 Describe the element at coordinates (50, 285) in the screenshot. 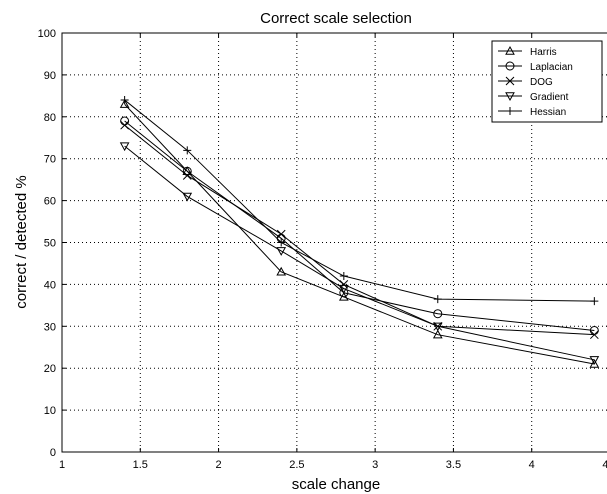

I see `y-tick-label: 40` at that location.